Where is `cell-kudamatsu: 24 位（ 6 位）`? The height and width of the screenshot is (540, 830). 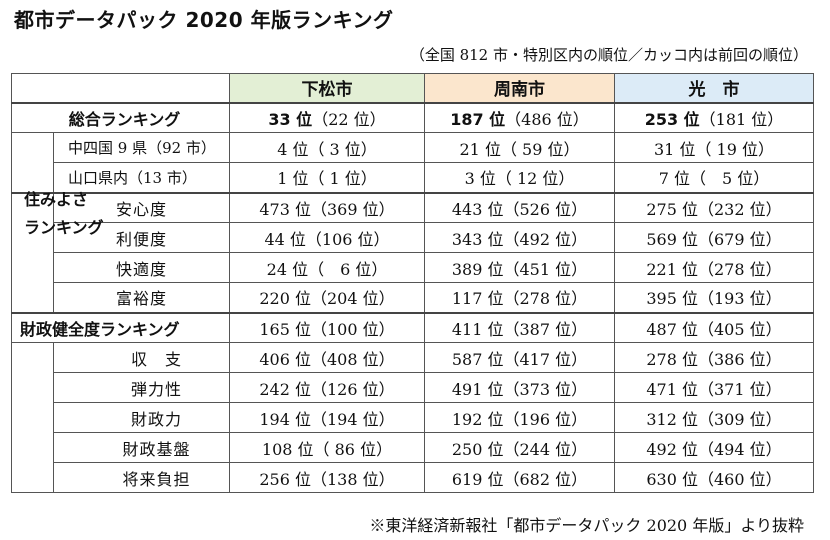 cell-kudamatsu: 24 位（ 6 位） is located at coordinates (327, 267).